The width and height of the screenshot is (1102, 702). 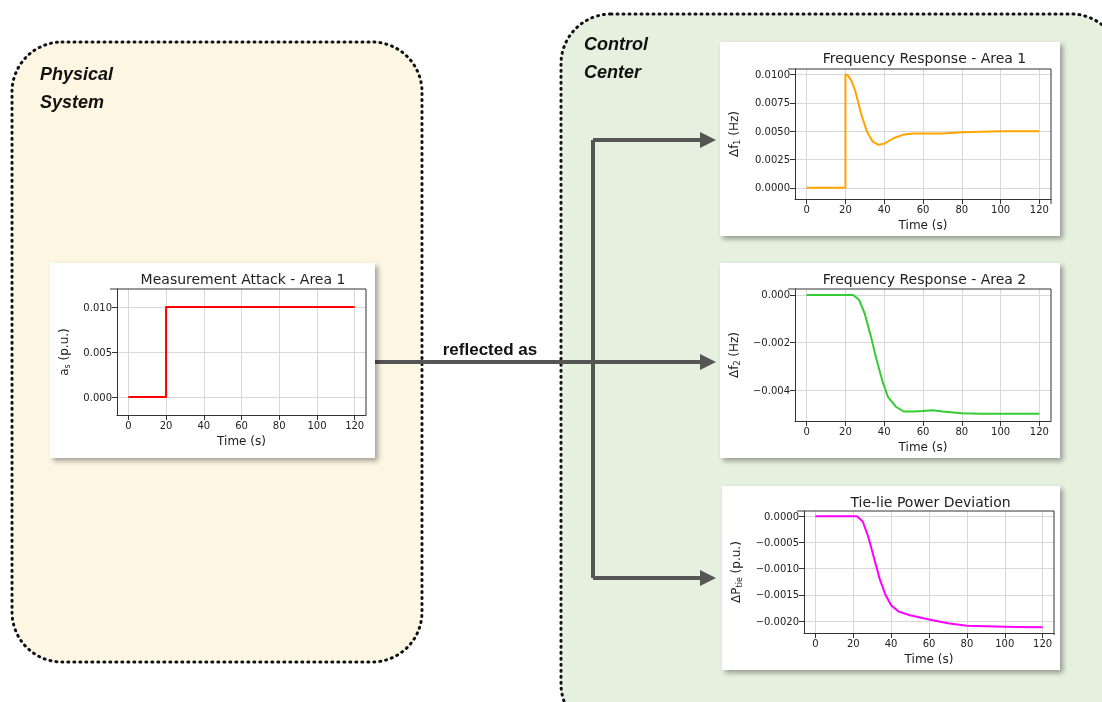 What do you see at coordinates (490, 350) in the screenshot?
I see `text: reflected as` at bounding box center [490, 350].